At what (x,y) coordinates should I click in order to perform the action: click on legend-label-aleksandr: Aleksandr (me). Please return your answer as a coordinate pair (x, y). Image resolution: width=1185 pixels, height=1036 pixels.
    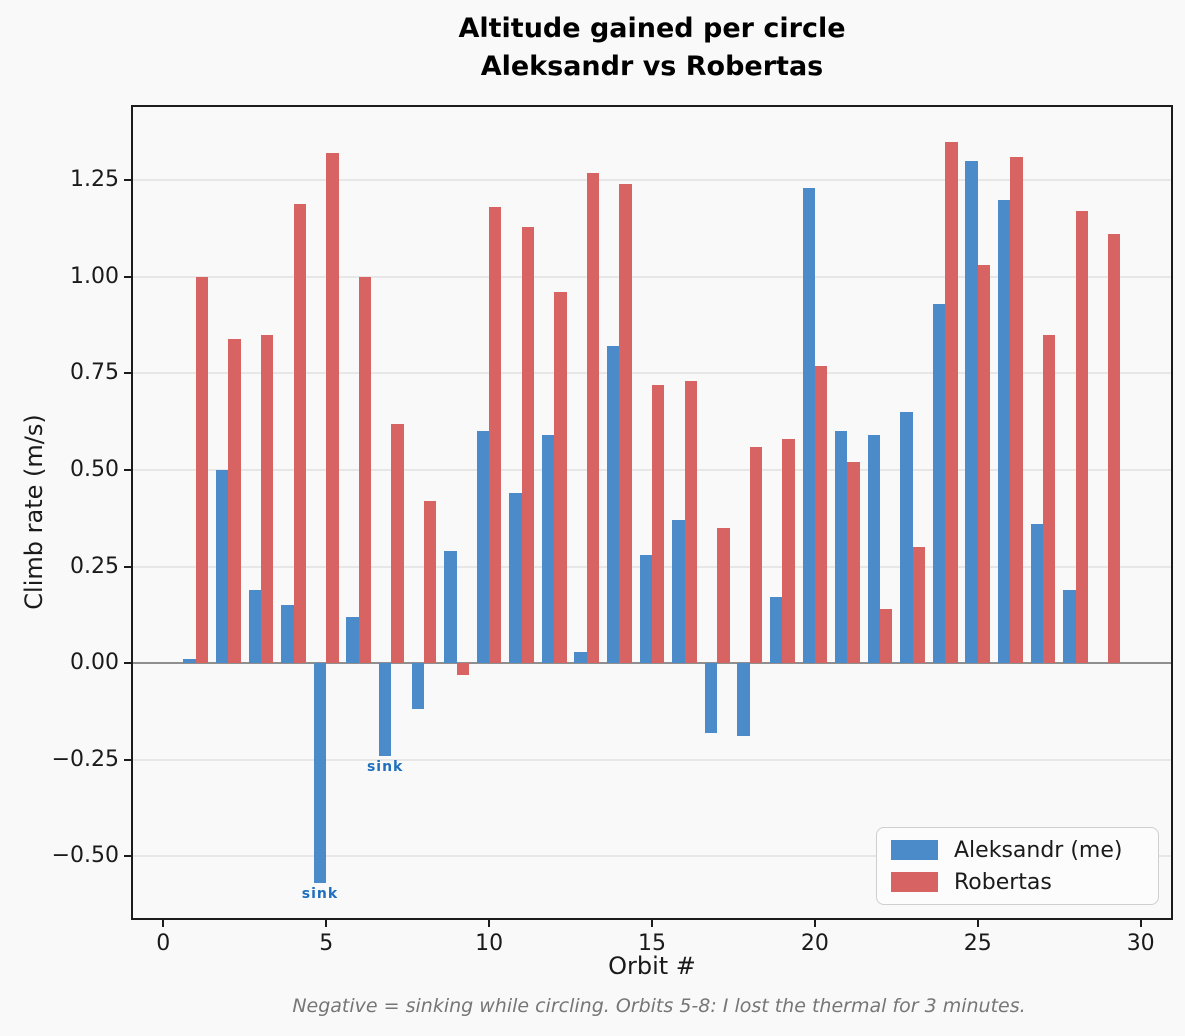
    Looking at the image, I should click on (1038, 850).